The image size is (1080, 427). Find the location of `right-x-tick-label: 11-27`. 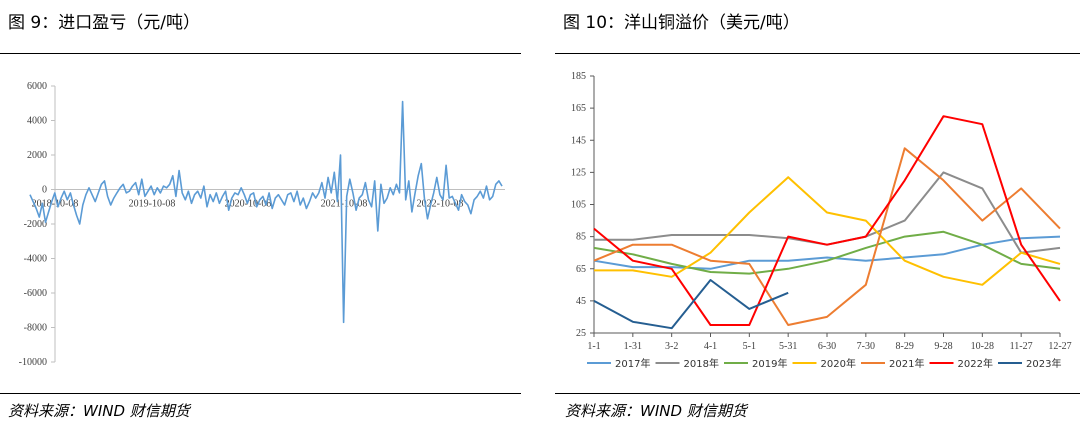

right-x-tick-label: 11-27 is located at coordinates (1021, 346).